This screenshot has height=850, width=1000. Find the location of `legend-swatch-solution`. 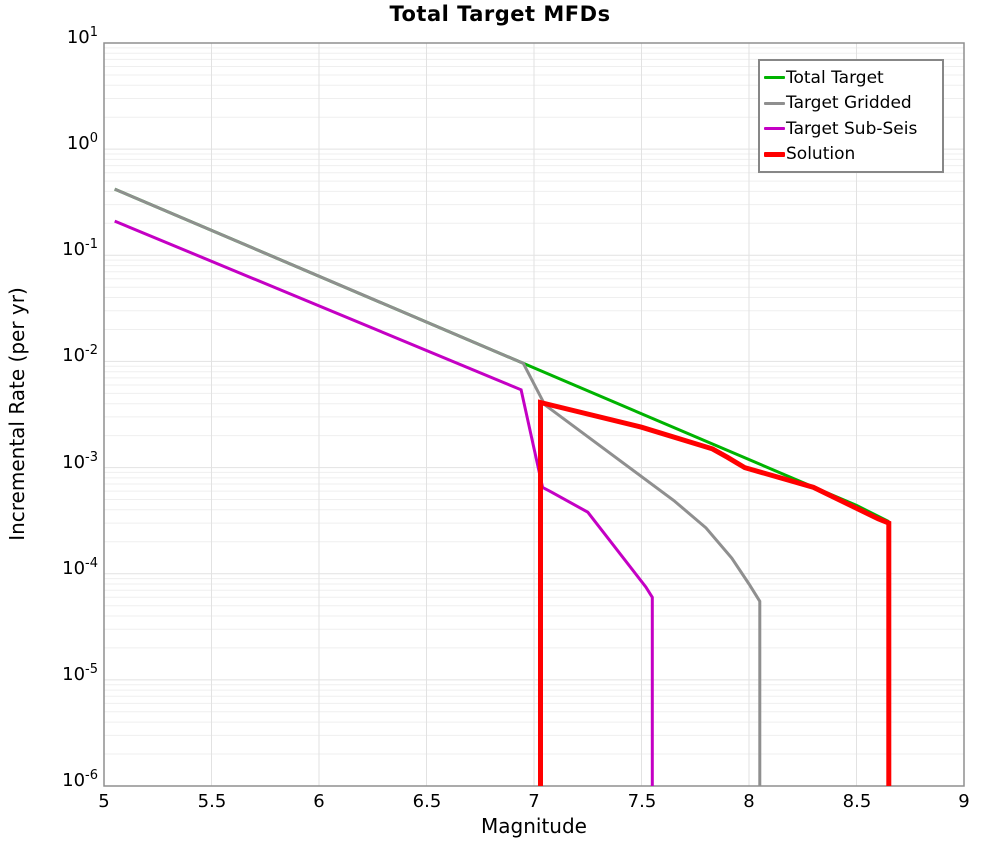

legend-swatch-solution is located at coordinates (774, 154).